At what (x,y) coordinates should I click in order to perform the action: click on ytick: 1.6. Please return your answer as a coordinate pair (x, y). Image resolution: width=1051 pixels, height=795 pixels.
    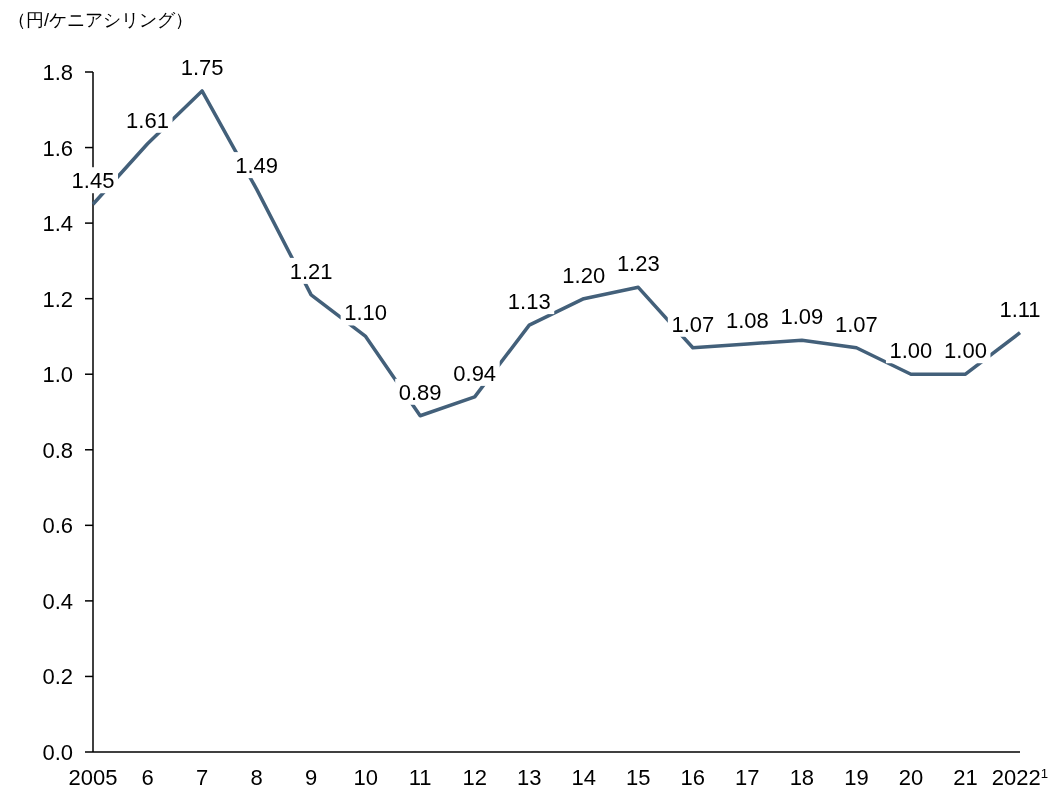
    Looking at the image, I should click on (57, 148).